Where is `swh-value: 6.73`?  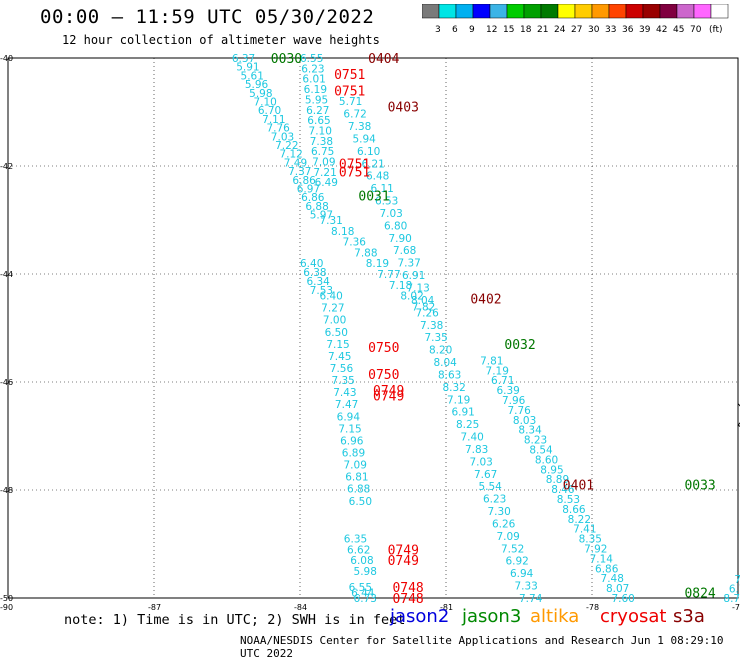 swh-value: 6.73 is located at coordinates (365, 599).